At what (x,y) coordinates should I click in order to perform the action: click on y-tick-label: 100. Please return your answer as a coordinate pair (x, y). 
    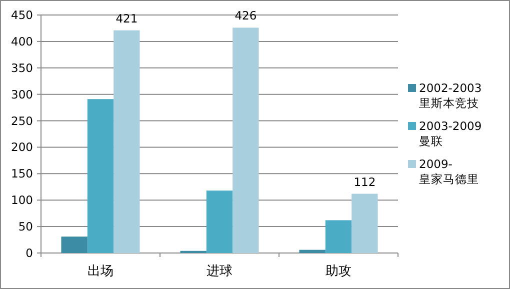
    Looking at the image, I should click on (22, 200).